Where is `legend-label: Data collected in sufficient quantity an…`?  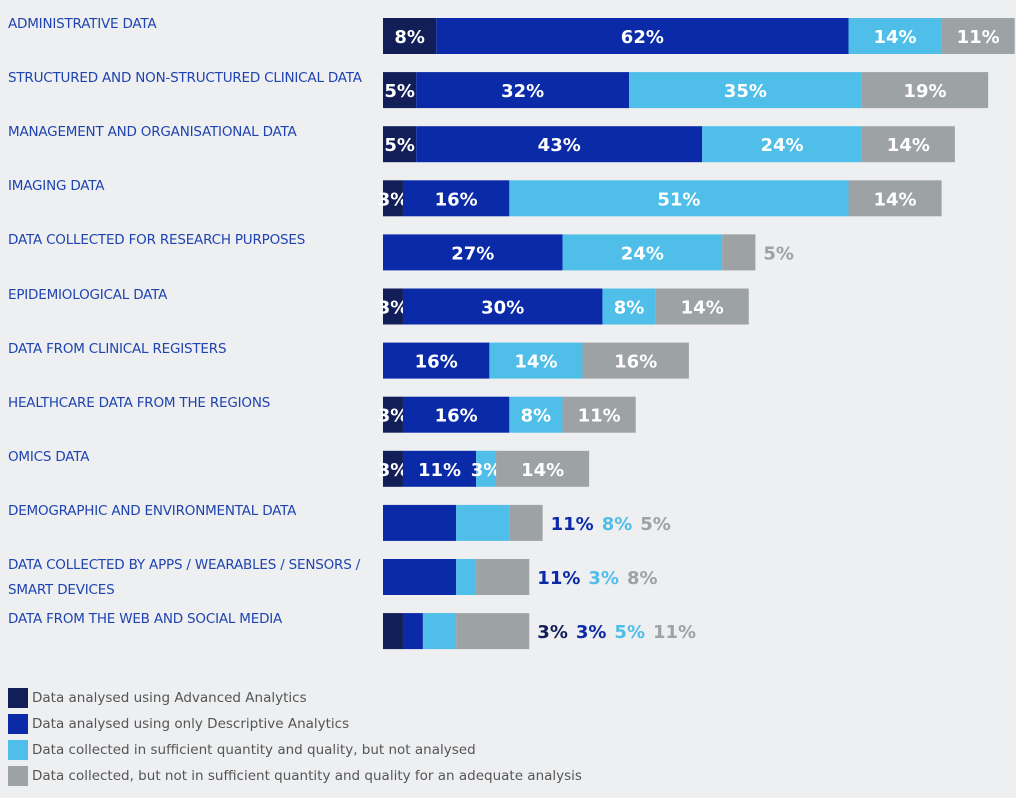 legend-label: Data collected in sufficient quantity an… is located at coordinates (254, 750).